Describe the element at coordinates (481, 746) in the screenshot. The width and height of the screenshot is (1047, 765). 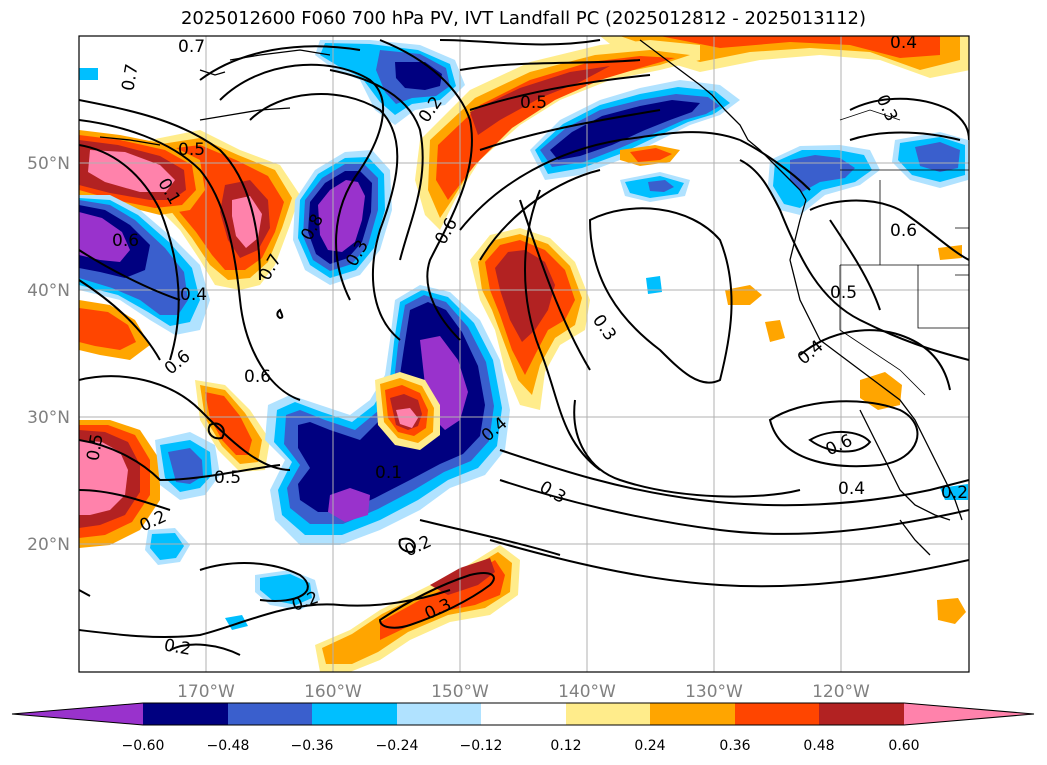
I see `colorbar-tick-label: −0.12` at that location.